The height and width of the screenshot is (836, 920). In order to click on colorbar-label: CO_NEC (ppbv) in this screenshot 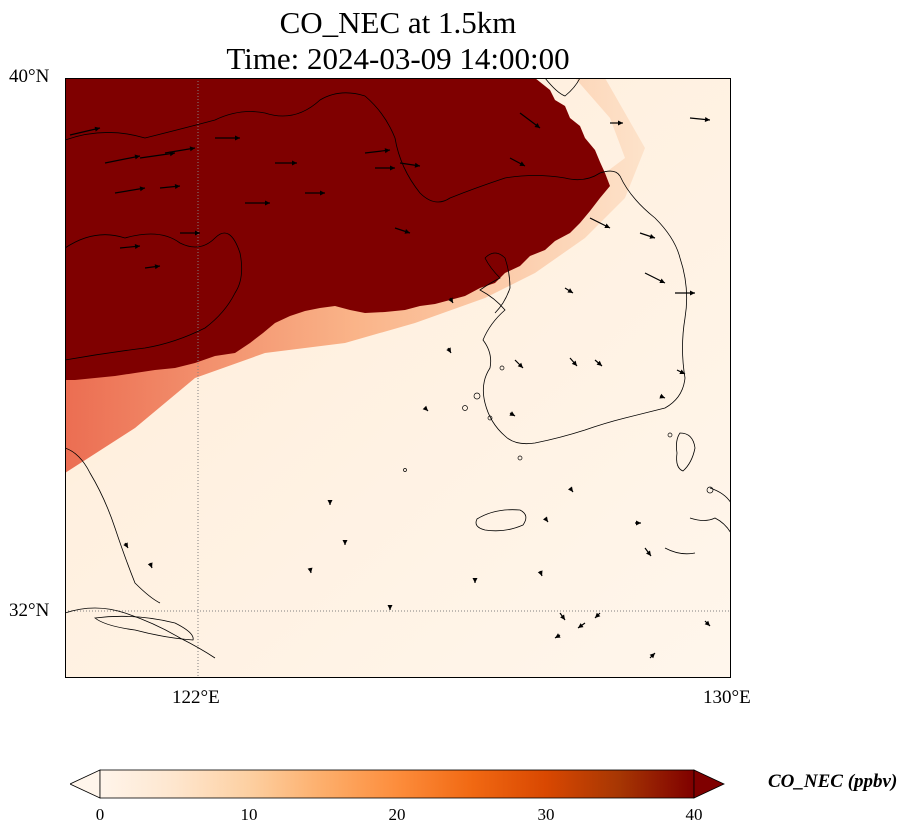, I will do `click(833, 781)`.